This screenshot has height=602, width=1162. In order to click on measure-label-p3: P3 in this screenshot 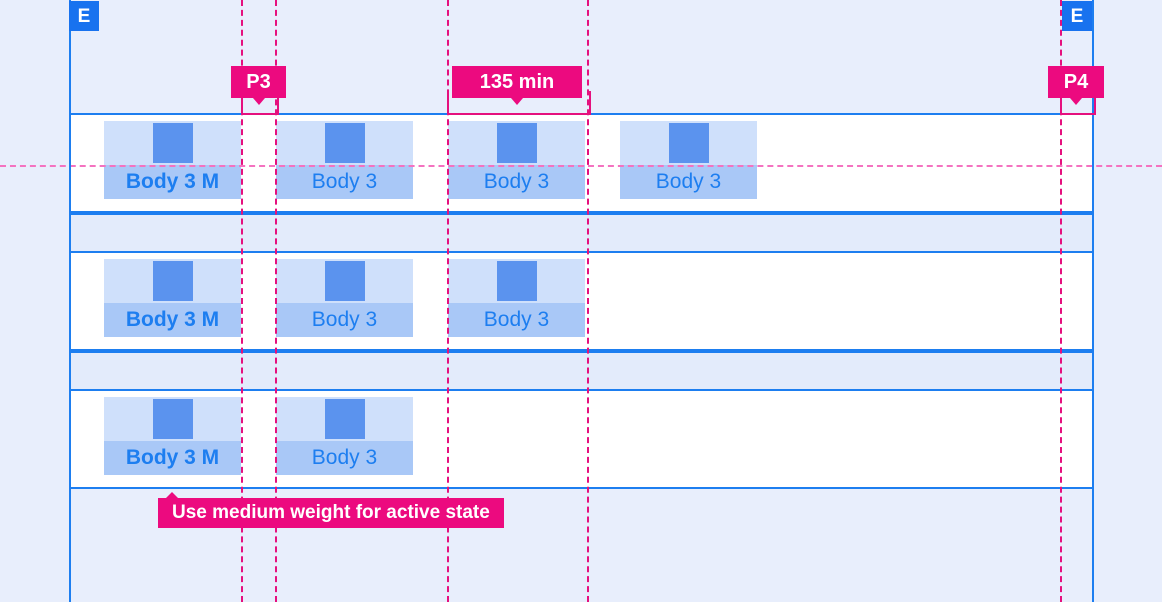, I will do `click(258, 85)`.